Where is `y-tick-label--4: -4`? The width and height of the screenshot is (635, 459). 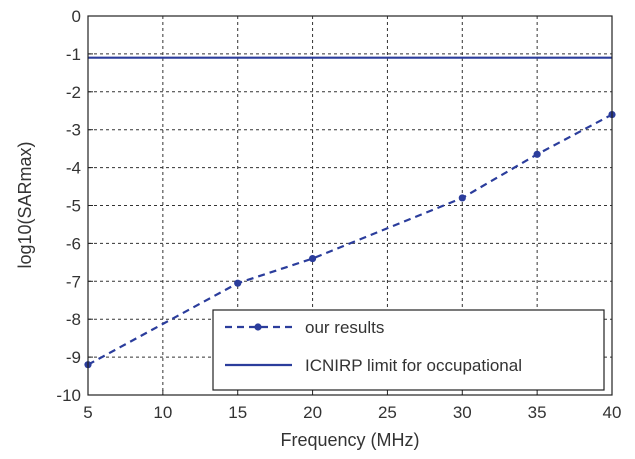
y-tick-label--4: -4 is located at coordinates (73, 168).